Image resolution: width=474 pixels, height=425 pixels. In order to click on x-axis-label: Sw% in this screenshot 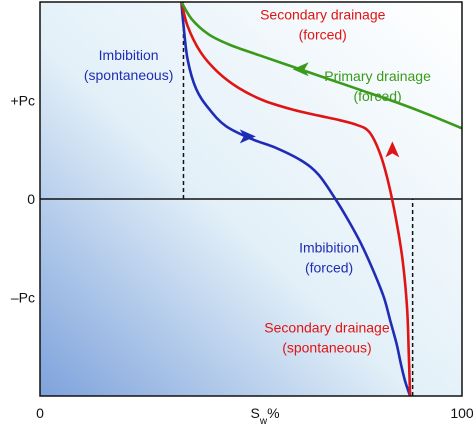, I will do `click(264, 415)`.